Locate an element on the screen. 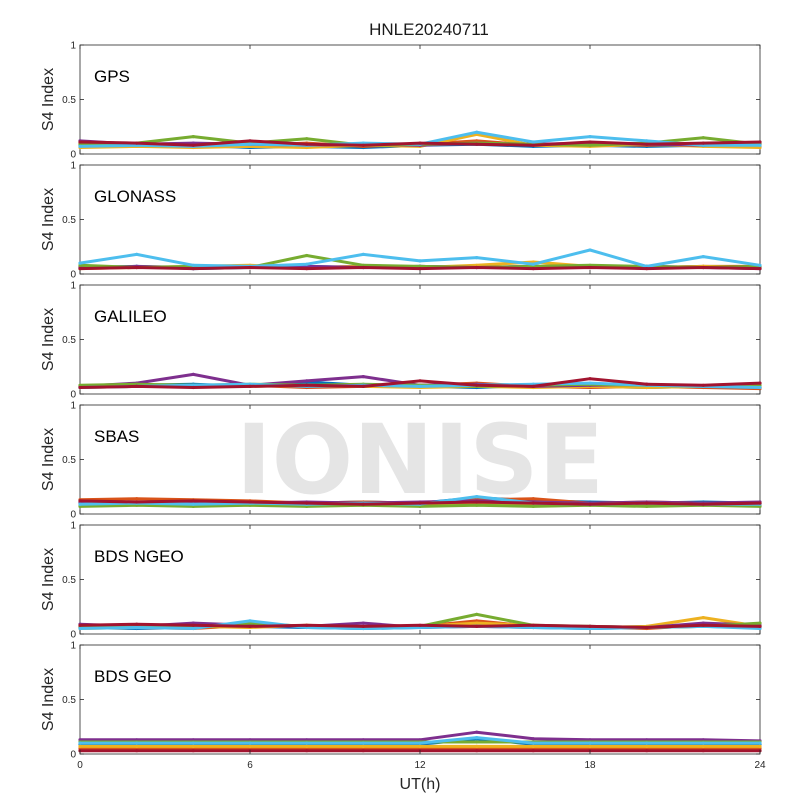  chart-title: HNLE20240711 is located at coordinates (429, 29).